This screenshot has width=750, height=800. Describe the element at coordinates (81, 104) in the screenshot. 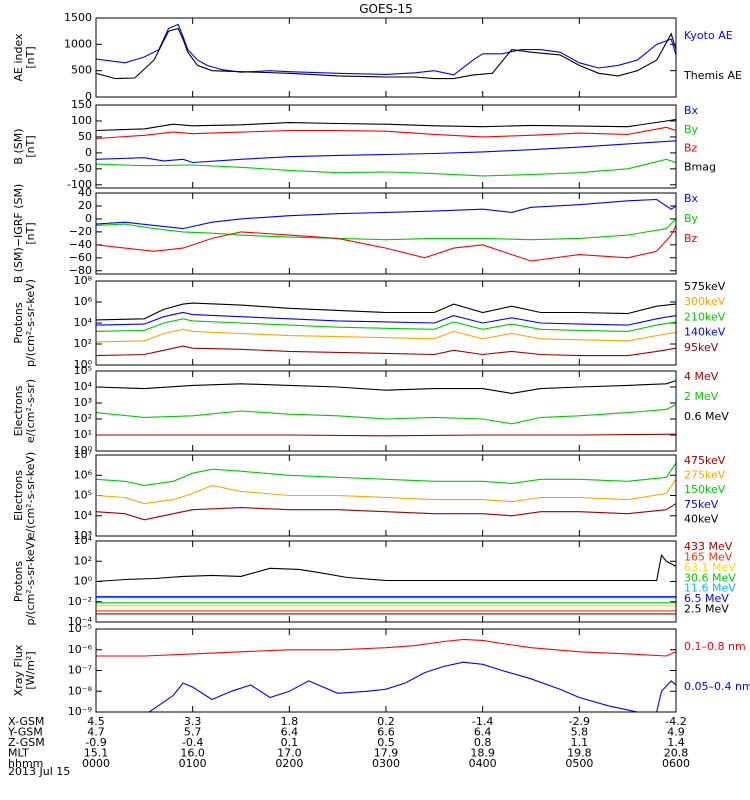

I see `y-tick-label: 150` at that location.